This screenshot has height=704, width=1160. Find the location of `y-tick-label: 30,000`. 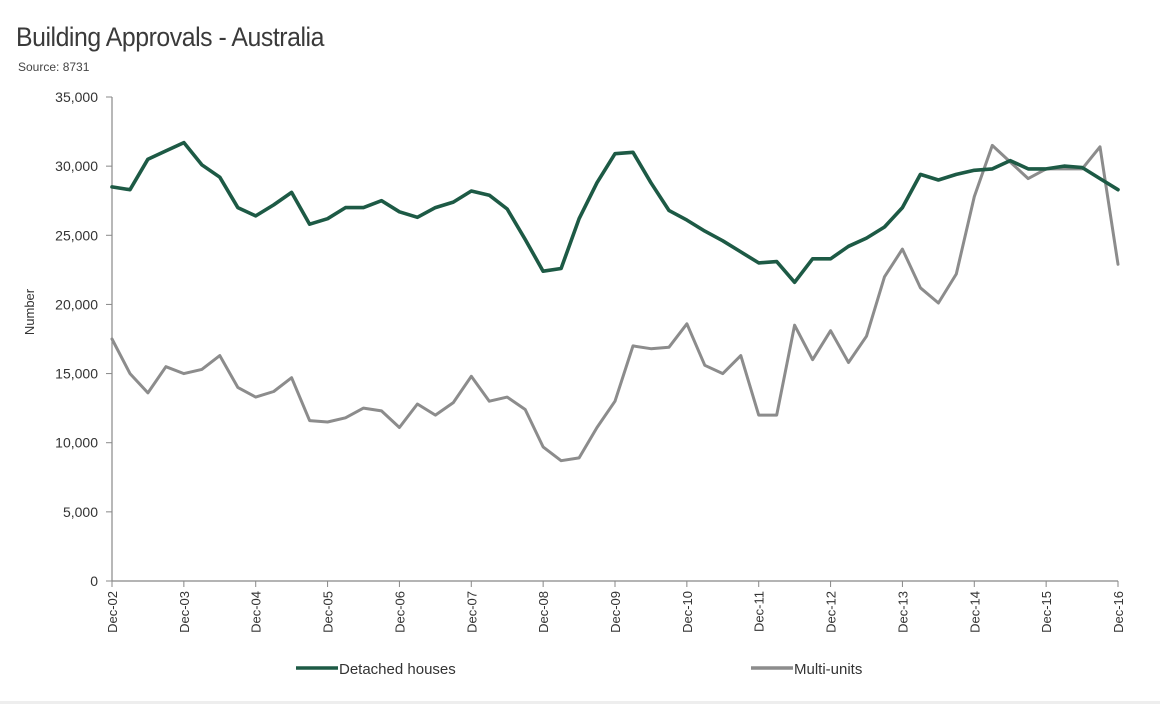

y-tick-label: 30,000 is located at coordinates (76, 166).